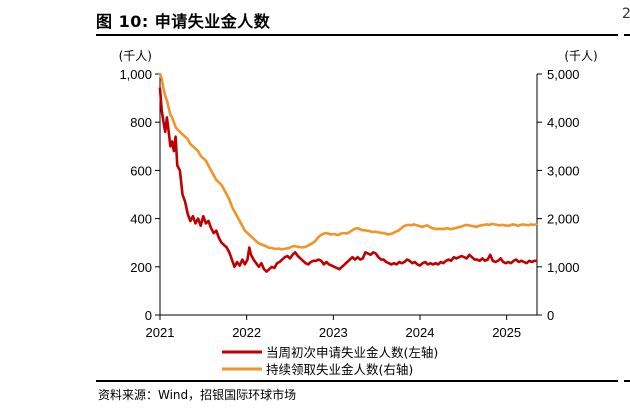  I want to click on legend-label-initial-claims: 当周初次申请失业金人数(左轴), so click(352, 352).